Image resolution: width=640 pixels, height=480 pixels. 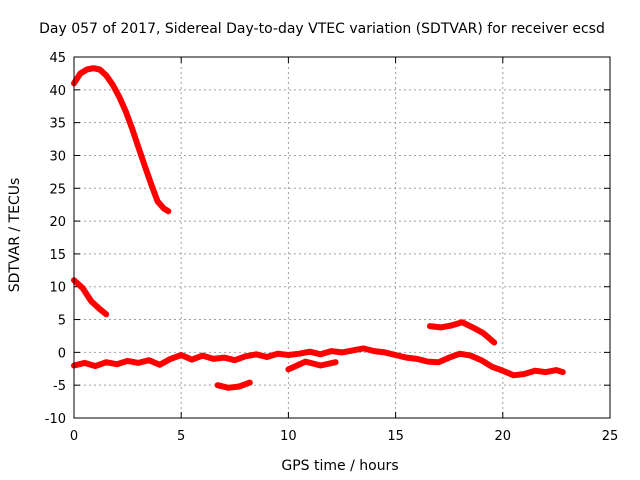 I want to click on x-tick-label: 10, so click(x=288, y=436).